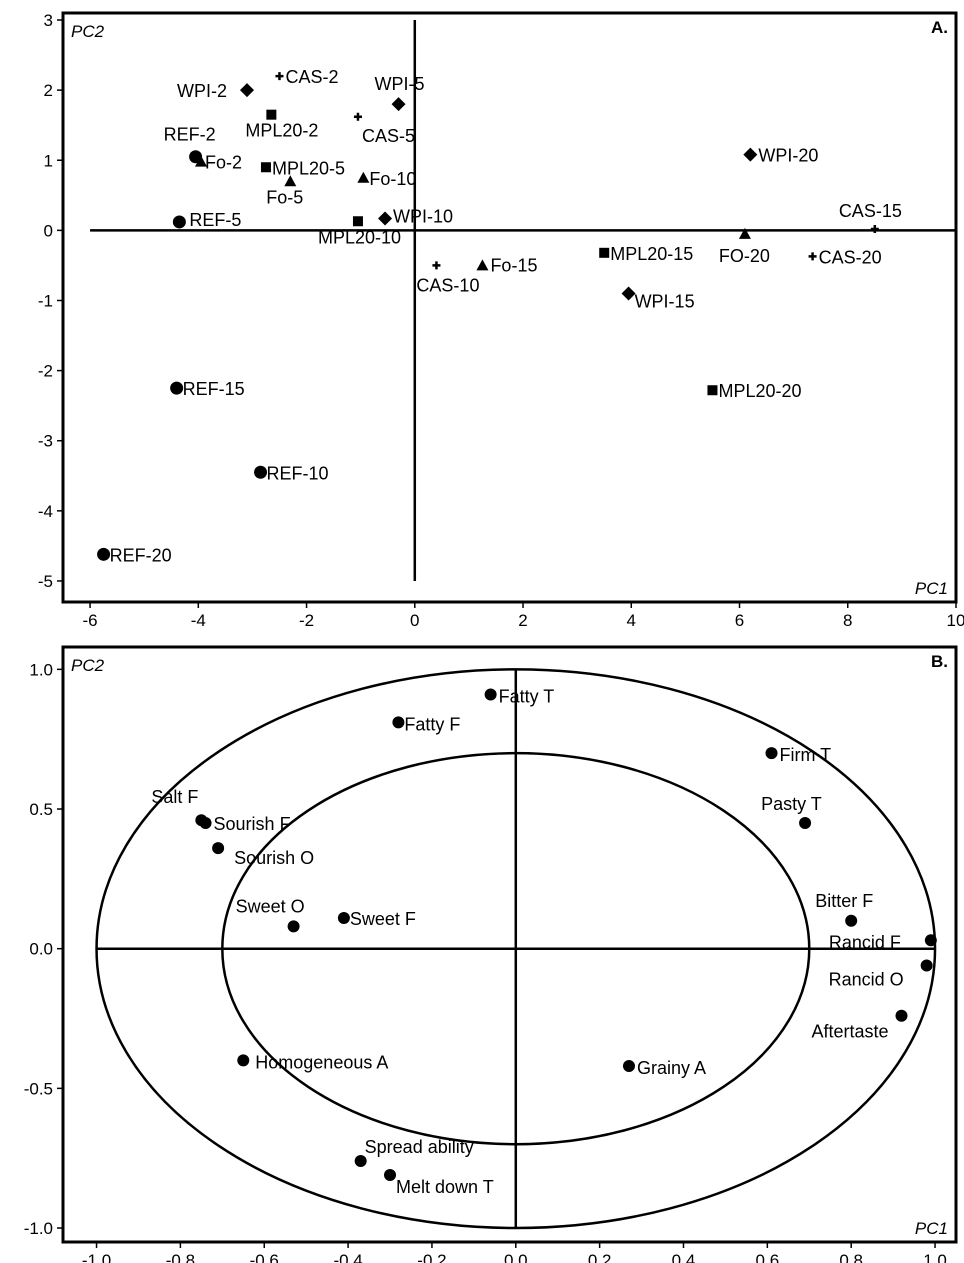 The image size is (964, 1263). What do you see at coordinates (806, 755) in the screenshot?
I see `point-firm-t-label: Firm T` at bounding box center [806, 755].